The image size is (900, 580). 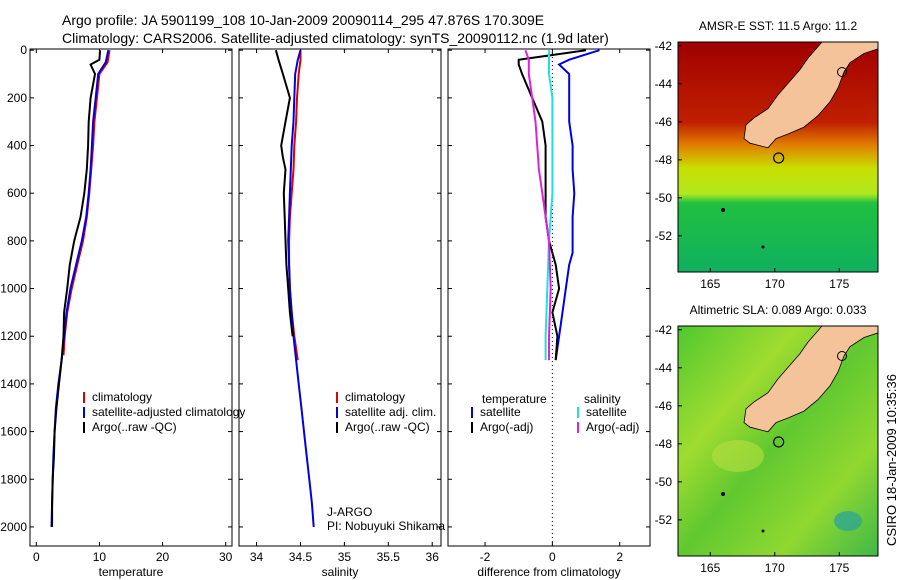 I want to click on sla-map-title: Altimetric SLA: 0.089 Argo: 0.033, so click(x=778, y=310).